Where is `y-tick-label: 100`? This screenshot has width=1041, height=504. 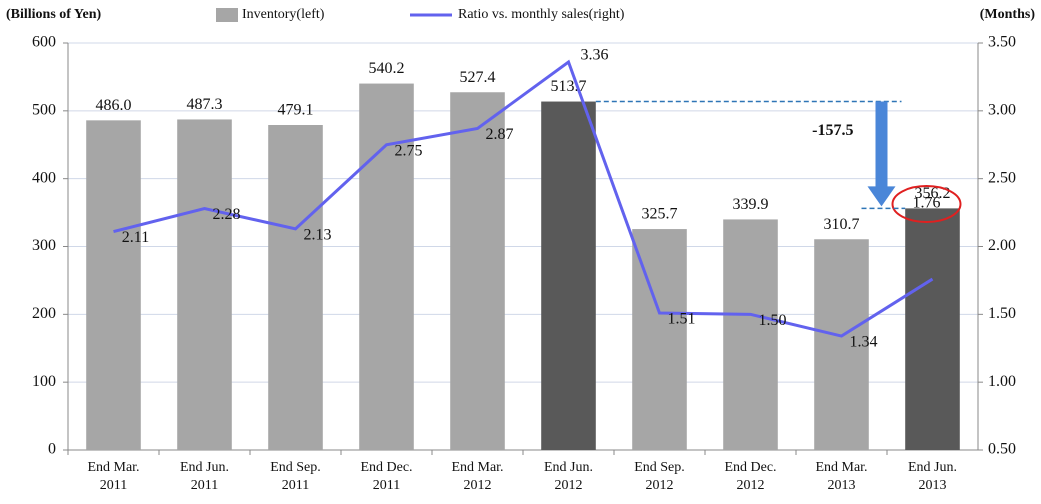
y-tick-label: 100 is located at coordinates (44, 381).